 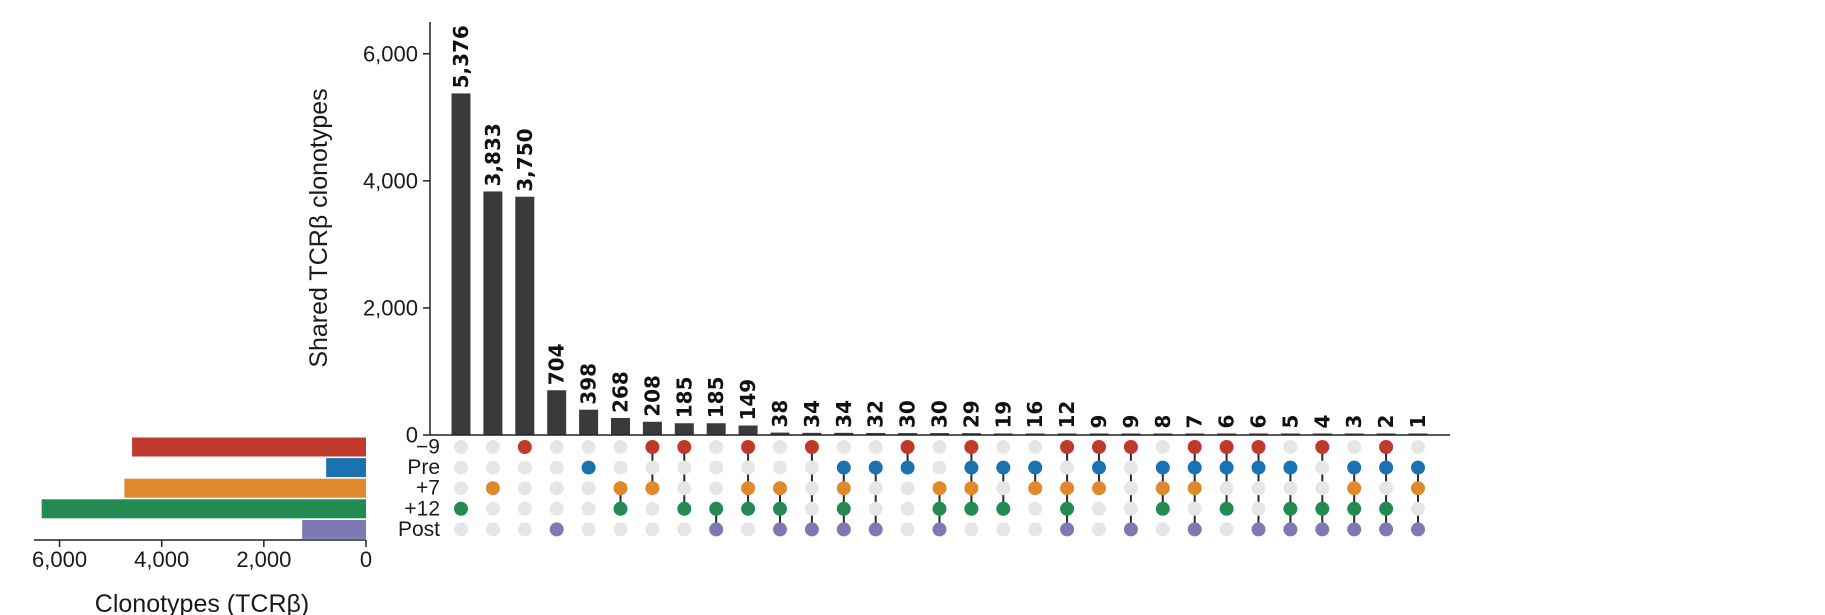 I want to click on set-label: Post, so click(x=419, y=529).